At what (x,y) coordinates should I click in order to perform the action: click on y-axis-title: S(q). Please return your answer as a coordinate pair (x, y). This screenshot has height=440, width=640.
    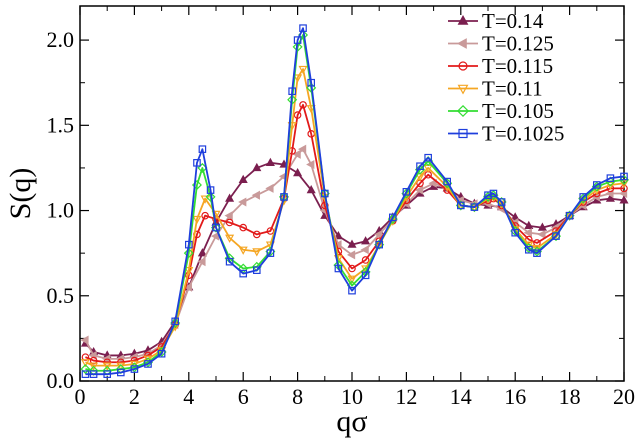
    Looking at the image, I should click on (20, 194).